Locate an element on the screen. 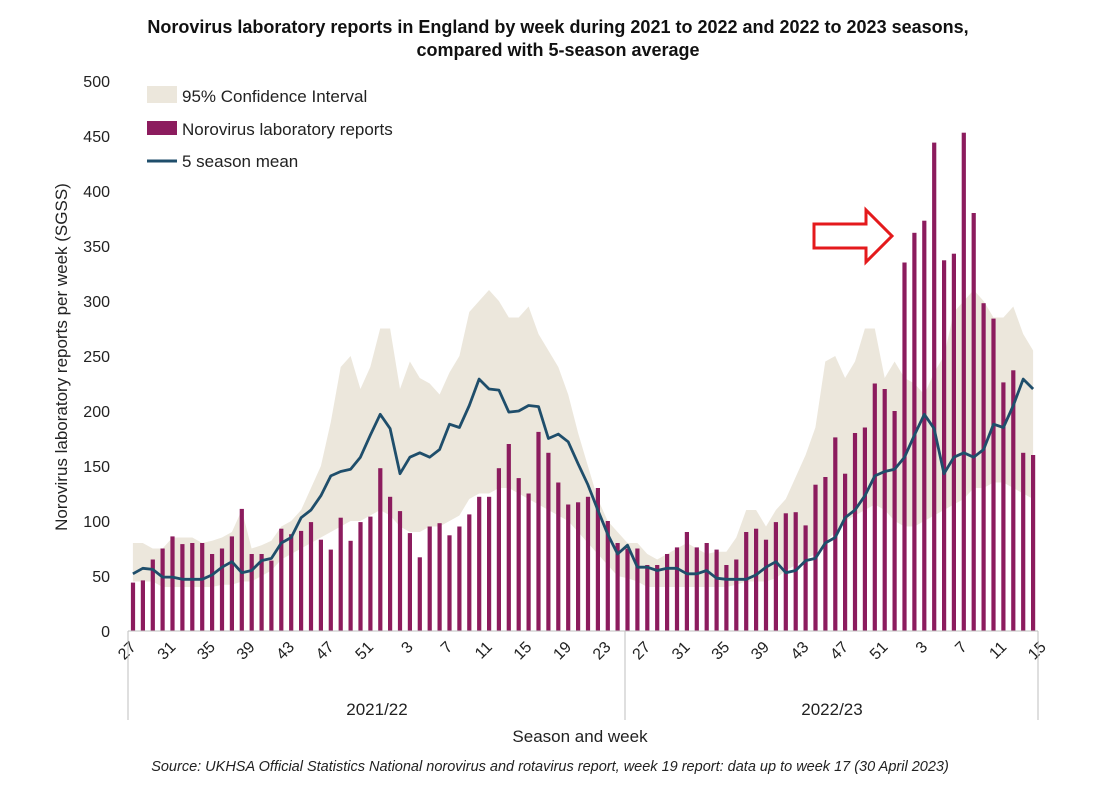  legend-label-bars: Norovirus laboratory reports is located at coordinates (287, 129).